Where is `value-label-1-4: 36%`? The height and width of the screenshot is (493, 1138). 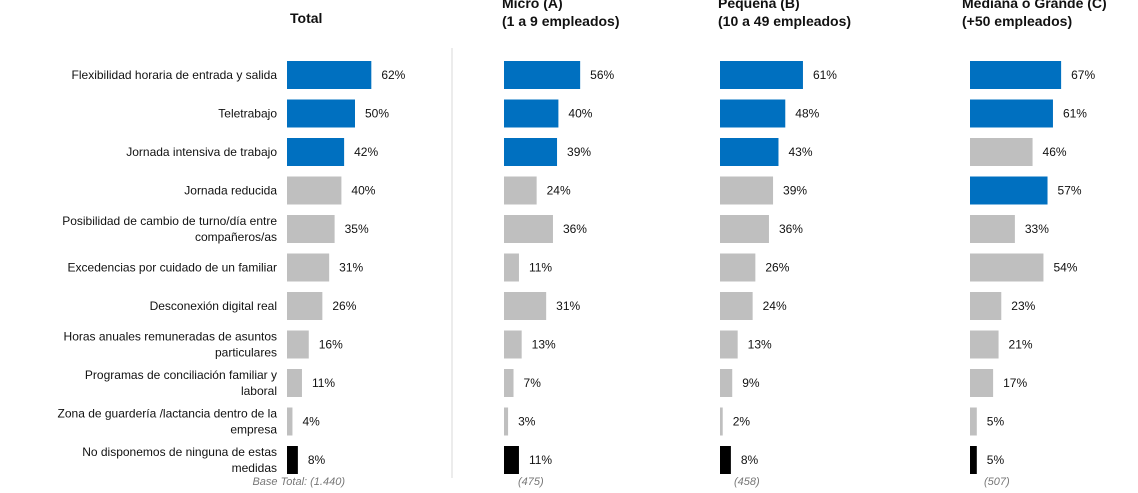
value-label-1-4: 36% is located at coordinates (575, 229).